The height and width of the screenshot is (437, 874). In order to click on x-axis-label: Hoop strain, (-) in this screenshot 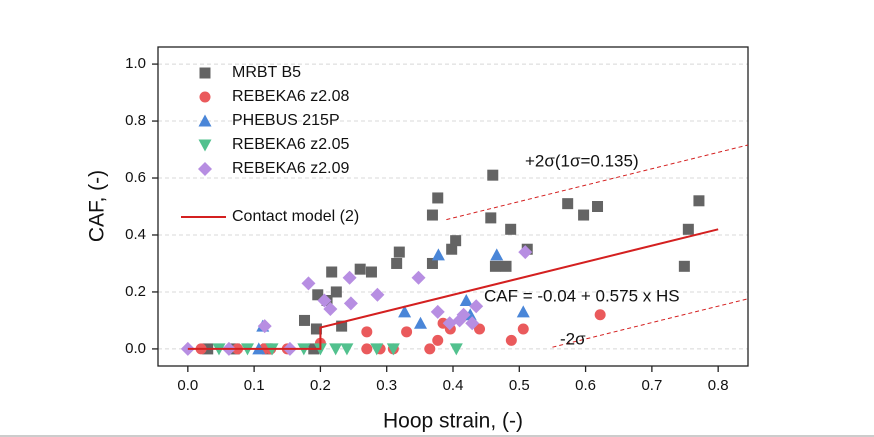, I will do `click(453, 421)`.